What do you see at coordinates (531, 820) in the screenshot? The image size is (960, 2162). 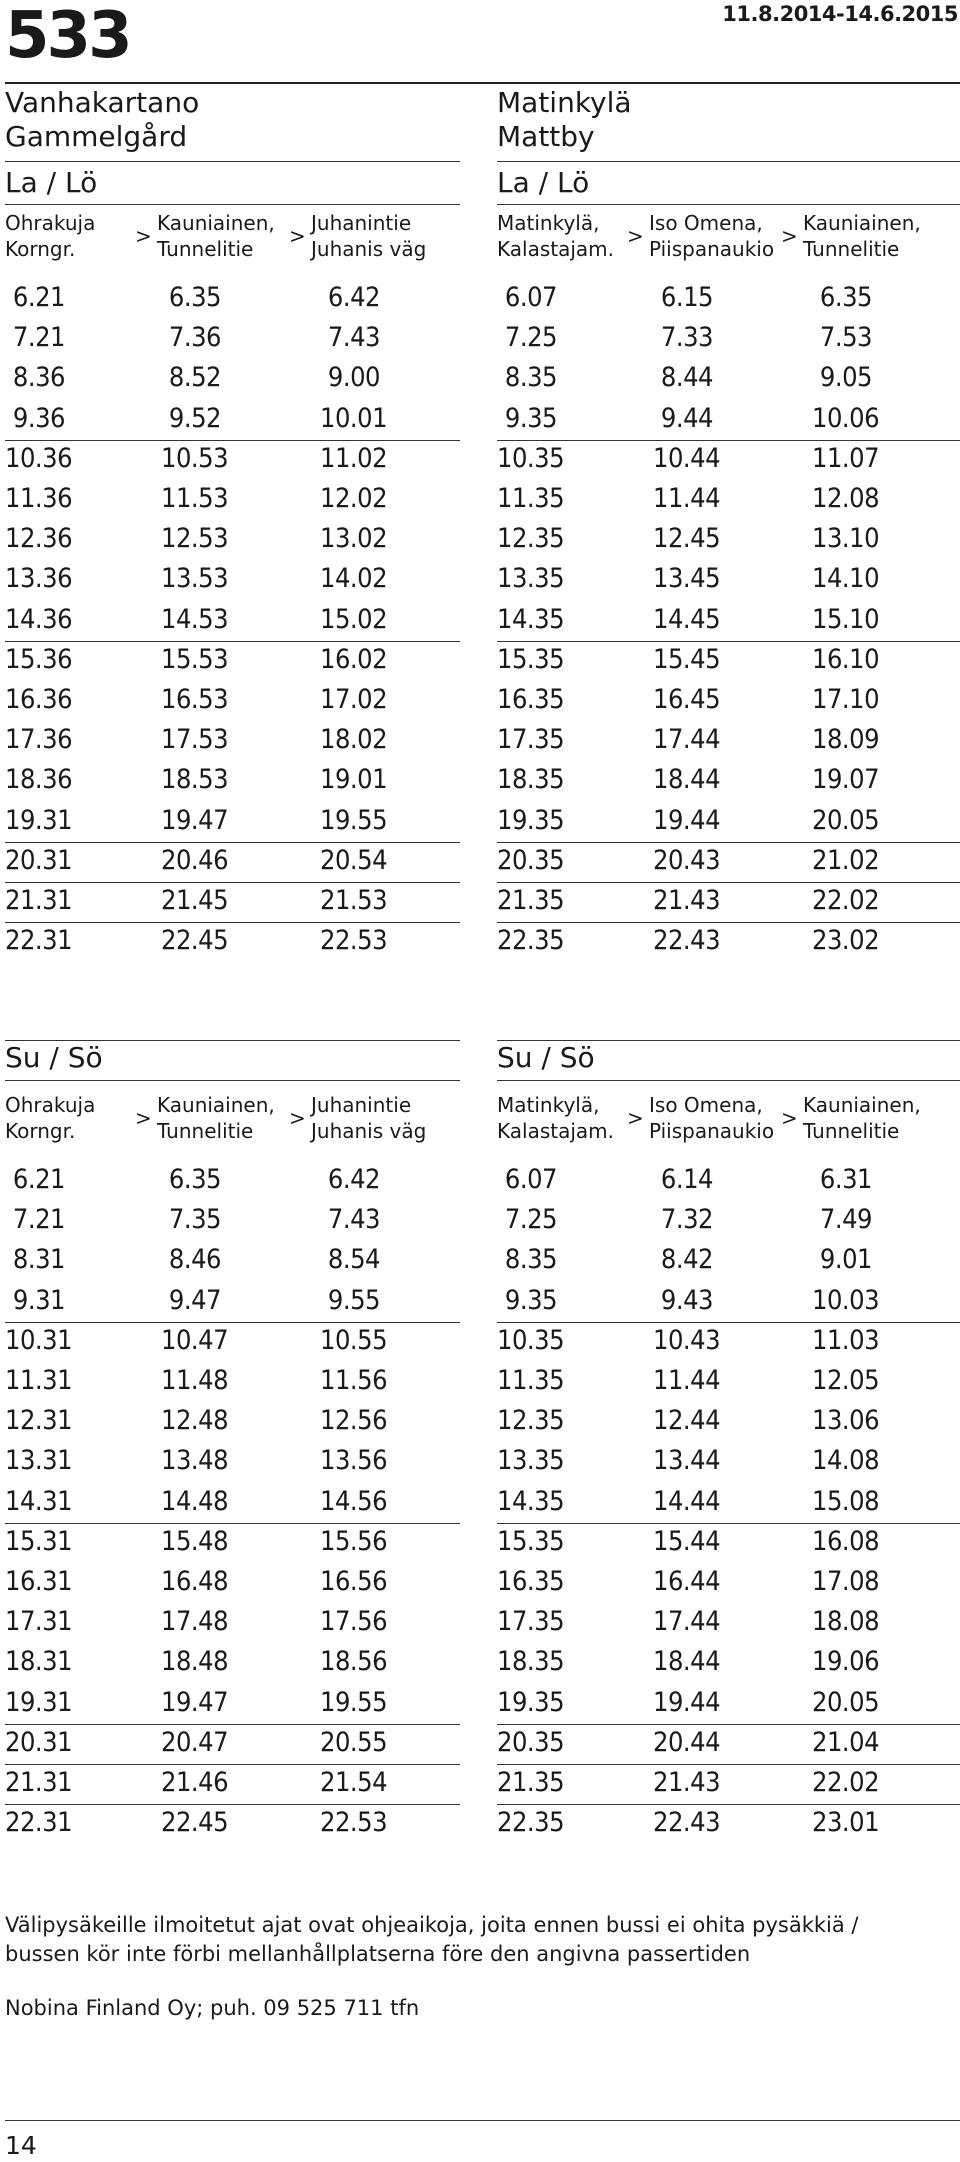 I see `departure-time: 19.35` at bounding box center [531, 820].